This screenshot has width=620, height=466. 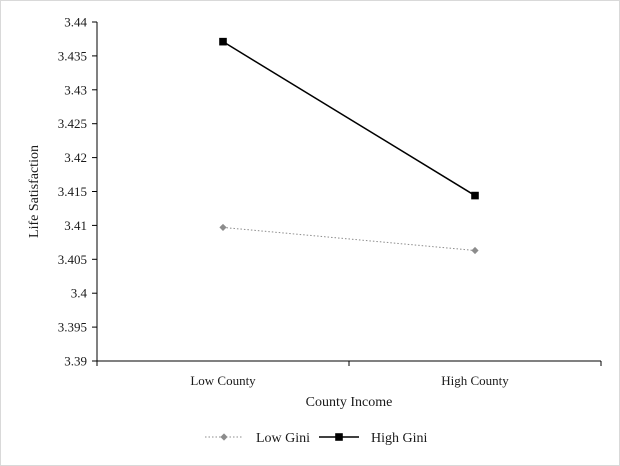 I want to click on y-tick-label: 3.42, so click(x=75, y=157).